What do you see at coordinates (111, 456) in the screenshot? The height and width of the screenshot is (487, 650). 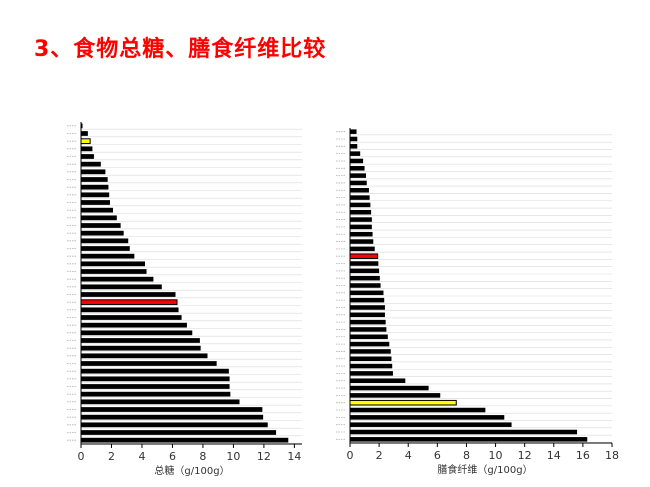 I see `sugar-x-tick-label: 2` at bounding box center [111, 456].